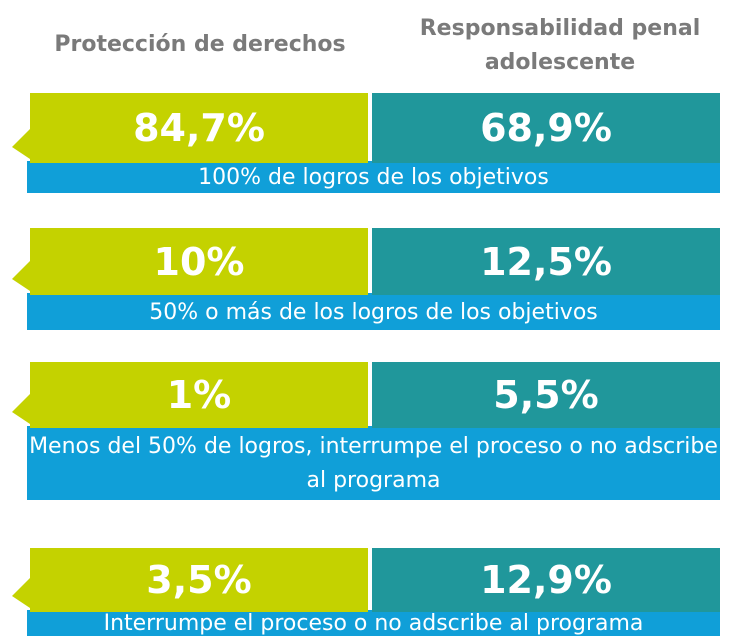  I want to click on left-value: 84,7%, so click(199, 128).